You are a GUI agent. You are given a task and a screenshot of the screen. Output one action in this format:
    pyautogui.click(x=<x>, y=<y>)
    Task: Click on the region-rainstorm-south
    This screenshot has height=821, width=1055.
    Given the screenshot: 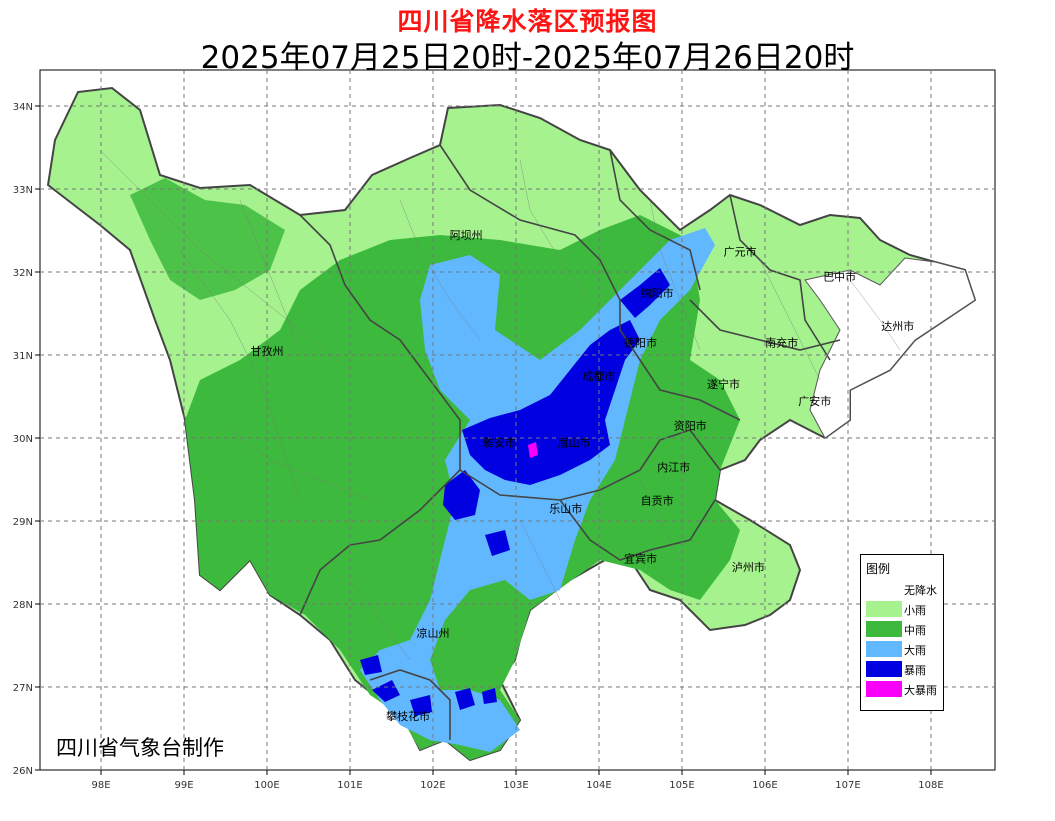 What is the action you would take?
    pyautogui.click(x=435, y=623)
    